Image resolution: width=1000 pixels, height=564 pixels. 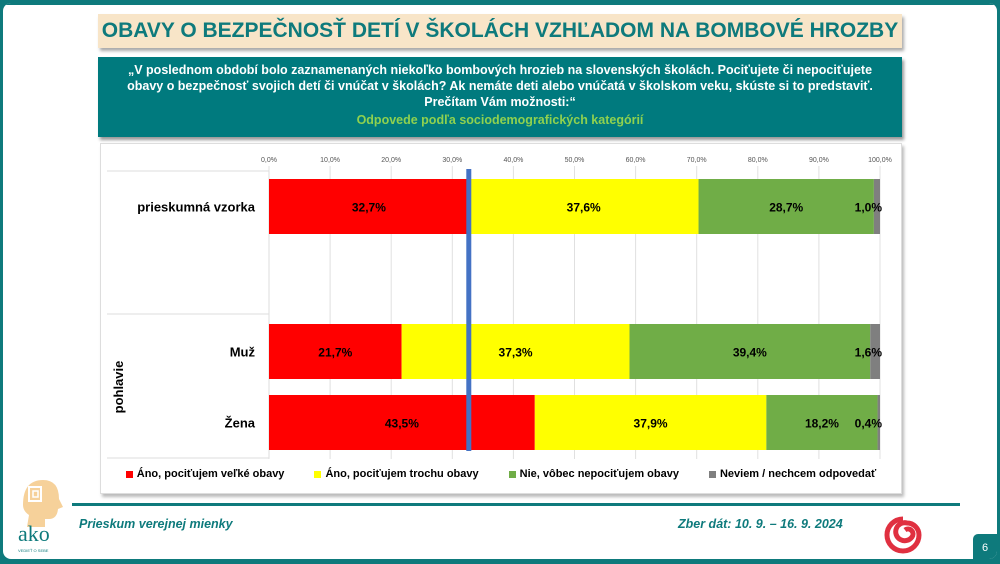 I want to click on data-label: 43,5%, so click(x=402, y=424).